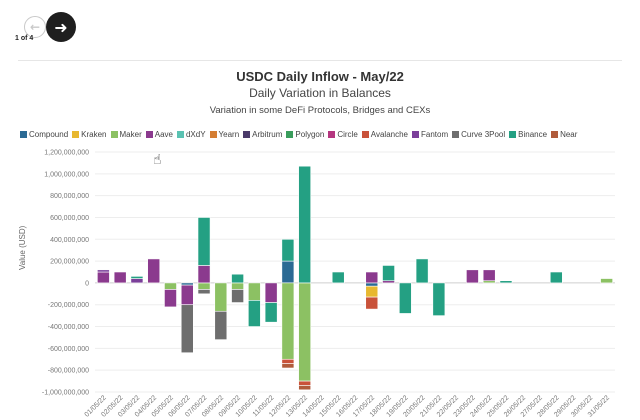 Image resolution: width=640 pixels, height=420 pixels. Describe the element at coordinates (347, 134) in the screenshot. I see `legend-label: Circle` at that location.